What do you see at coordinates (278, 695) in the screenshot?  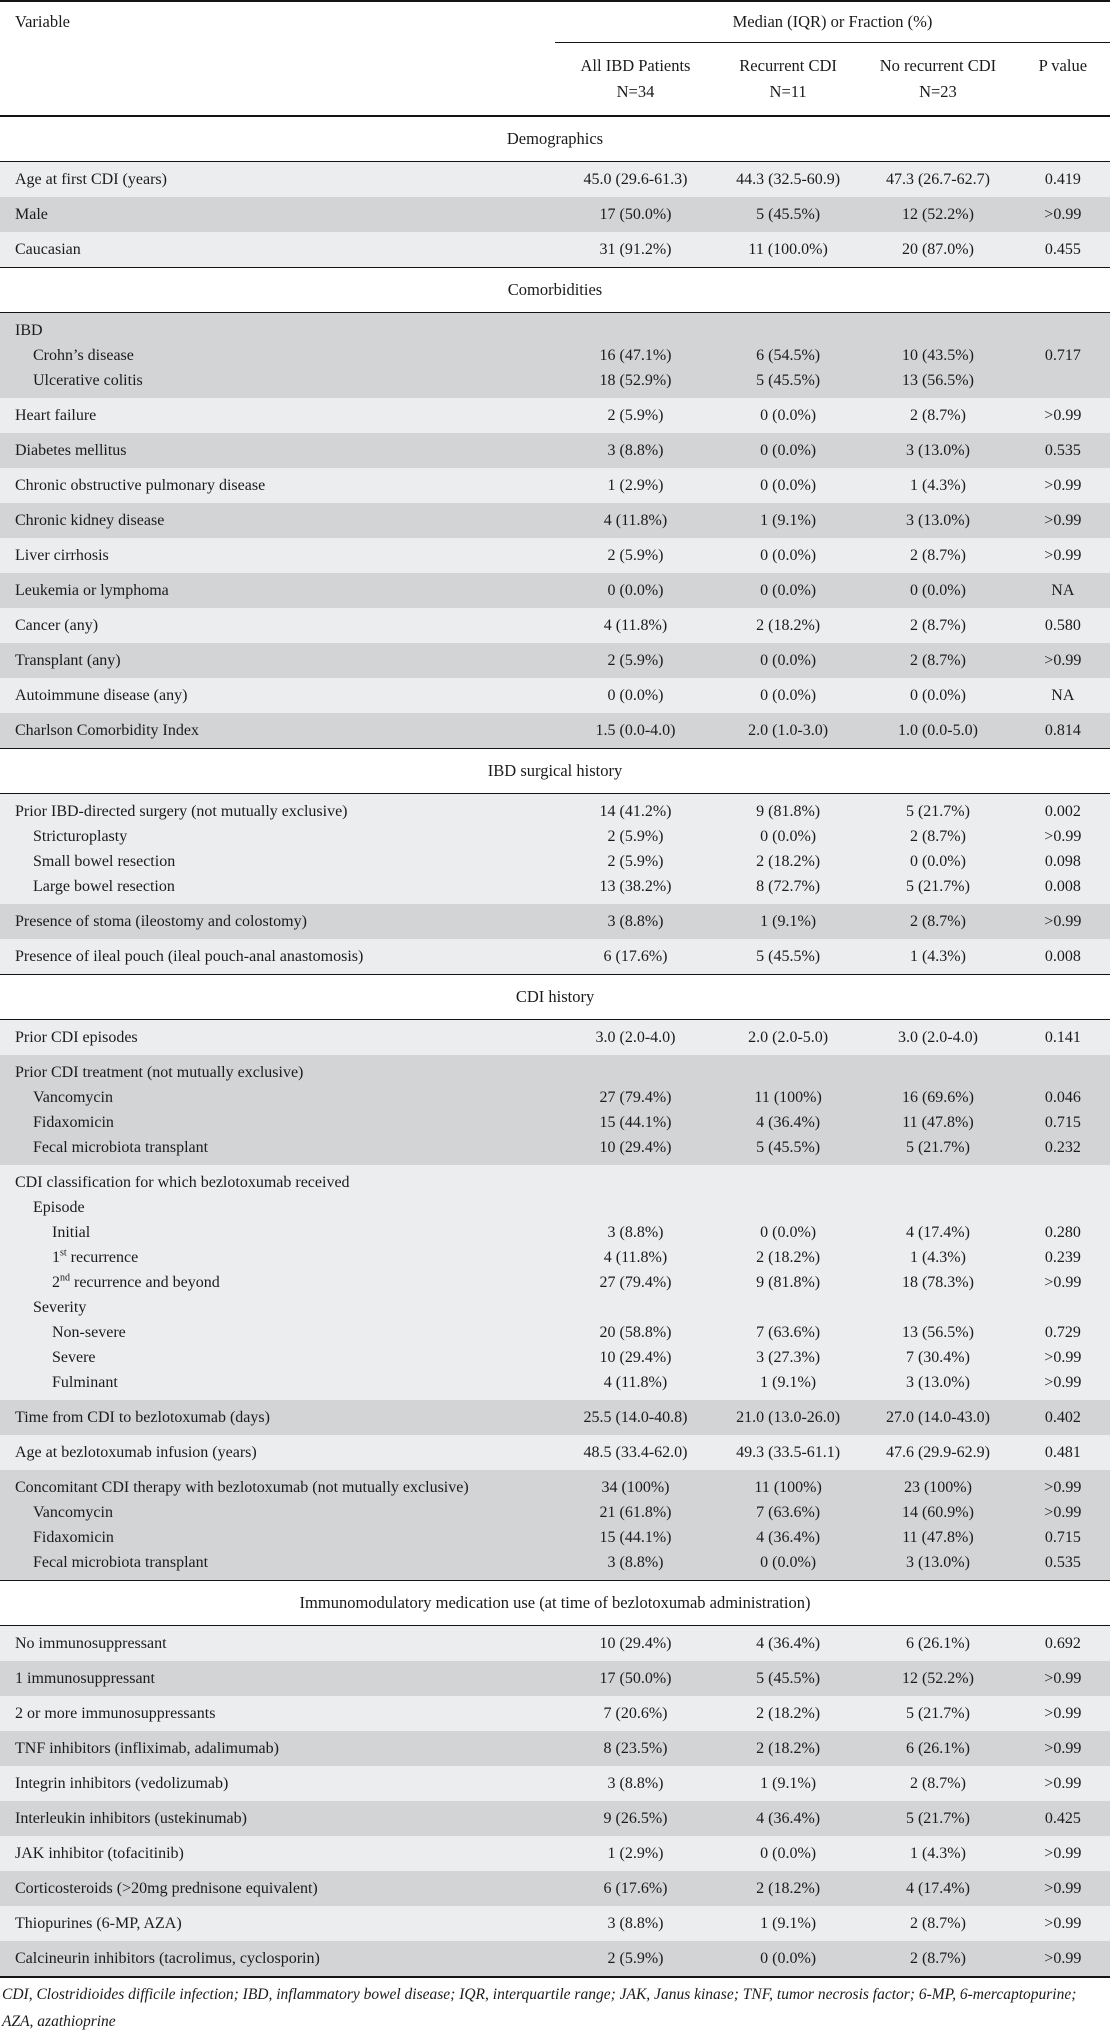 I see `variable-cell: Autoimmune disease (any)` at bounding box center [278, 695].